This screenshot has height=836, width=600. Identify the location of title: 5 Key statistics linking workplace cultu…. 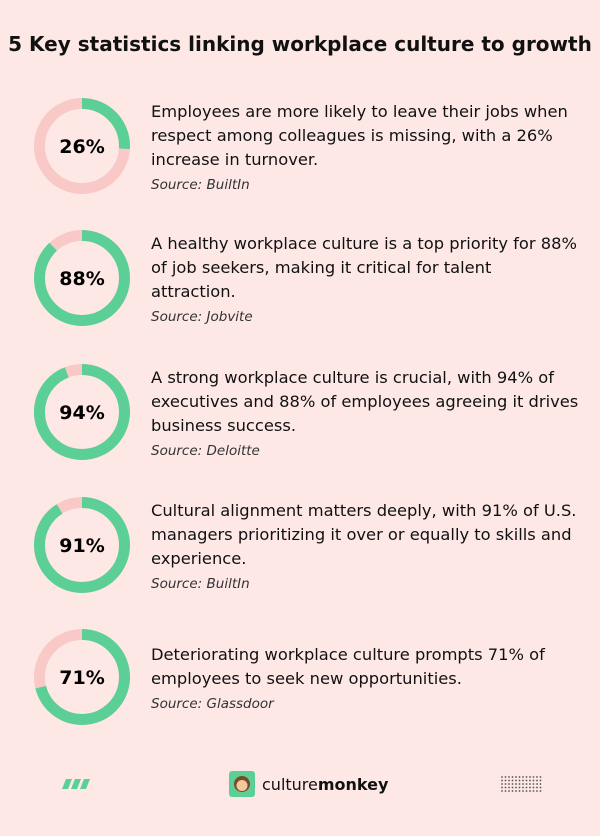
(300, 44).